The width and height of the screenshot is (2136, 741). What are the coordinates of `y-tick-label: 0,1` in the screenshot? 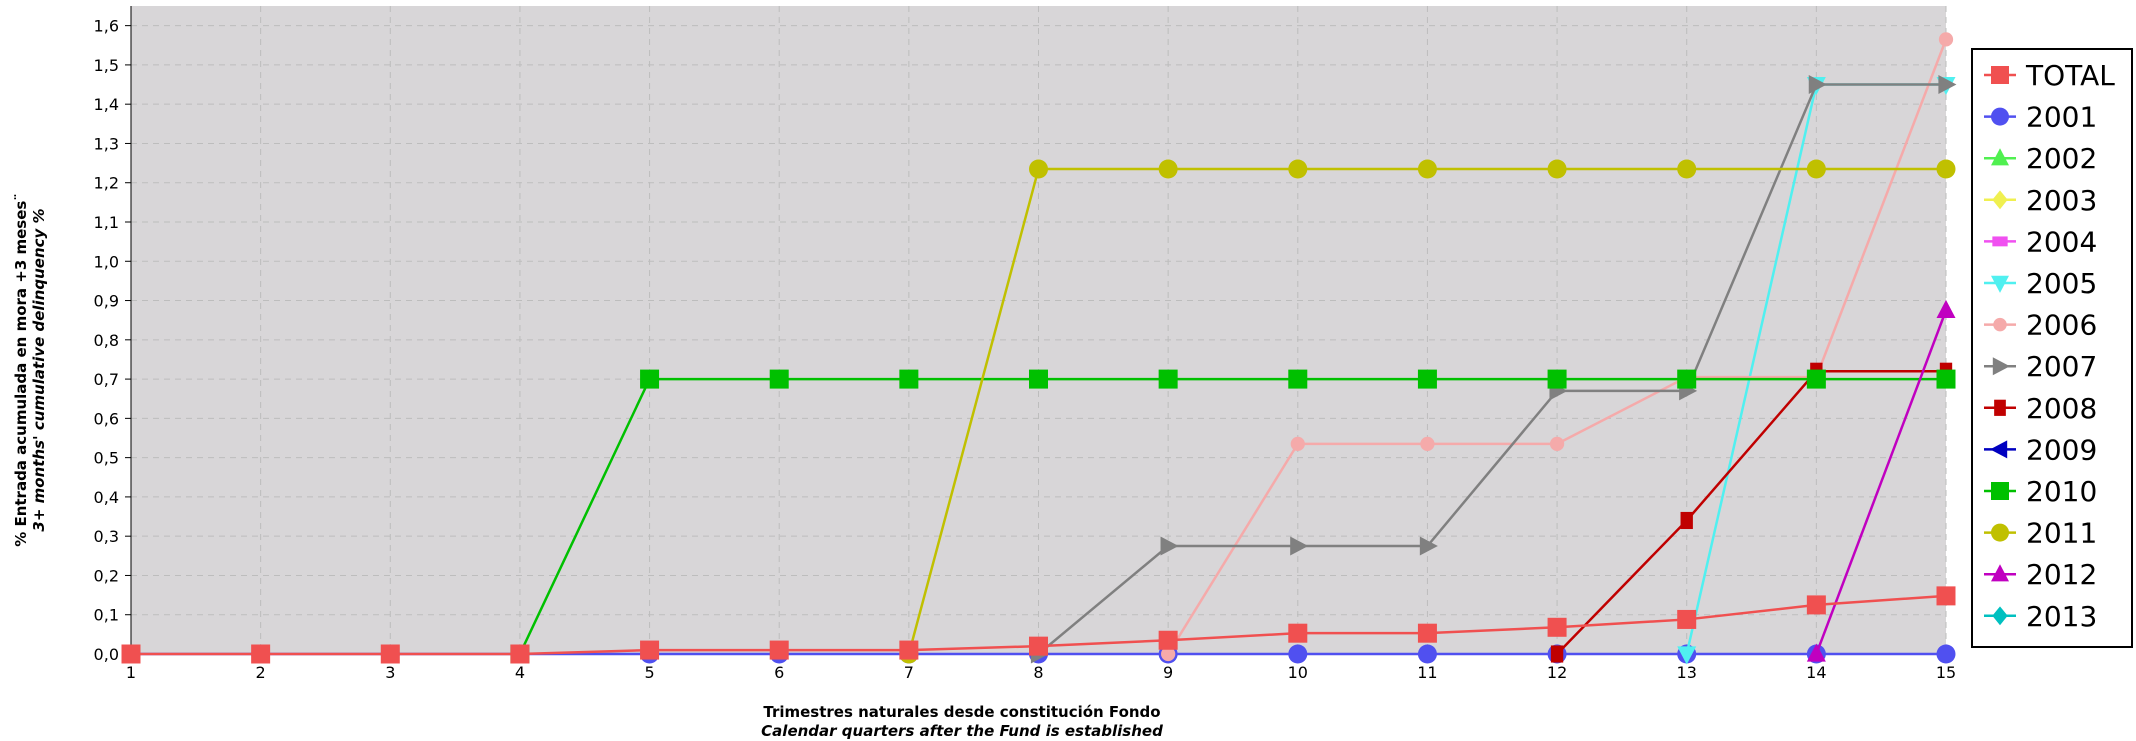 It's located at (106, 615).